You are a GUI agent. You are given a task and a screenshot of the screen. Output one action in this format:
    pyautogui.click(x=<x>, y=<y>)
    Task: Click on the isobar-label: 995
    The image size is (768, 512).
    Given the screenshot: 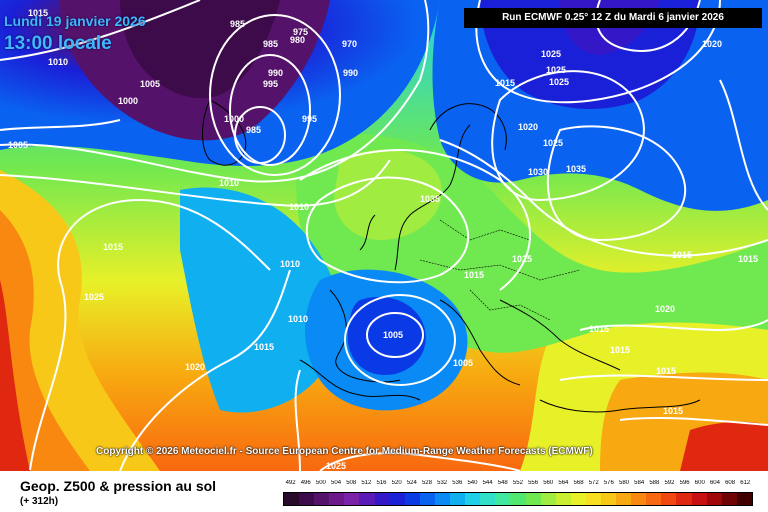 What is the action you would take?
    pyautogui.click(x=309, y=119)
    